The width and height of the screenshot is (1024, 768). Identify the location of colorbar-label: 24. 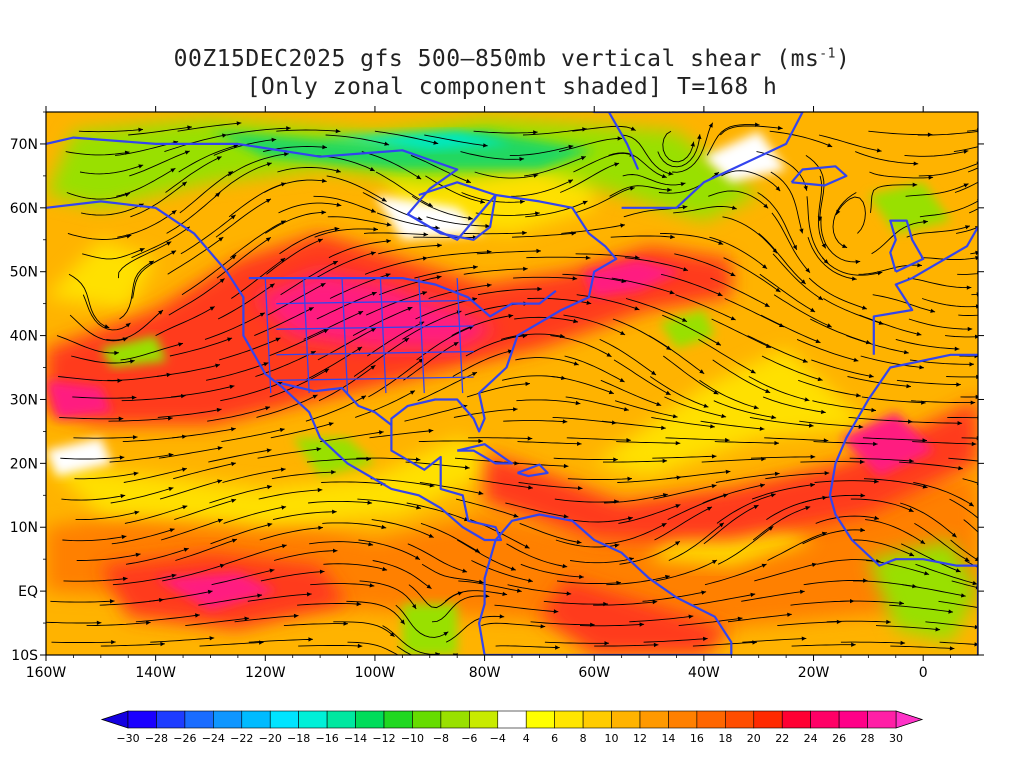
(811, 738).